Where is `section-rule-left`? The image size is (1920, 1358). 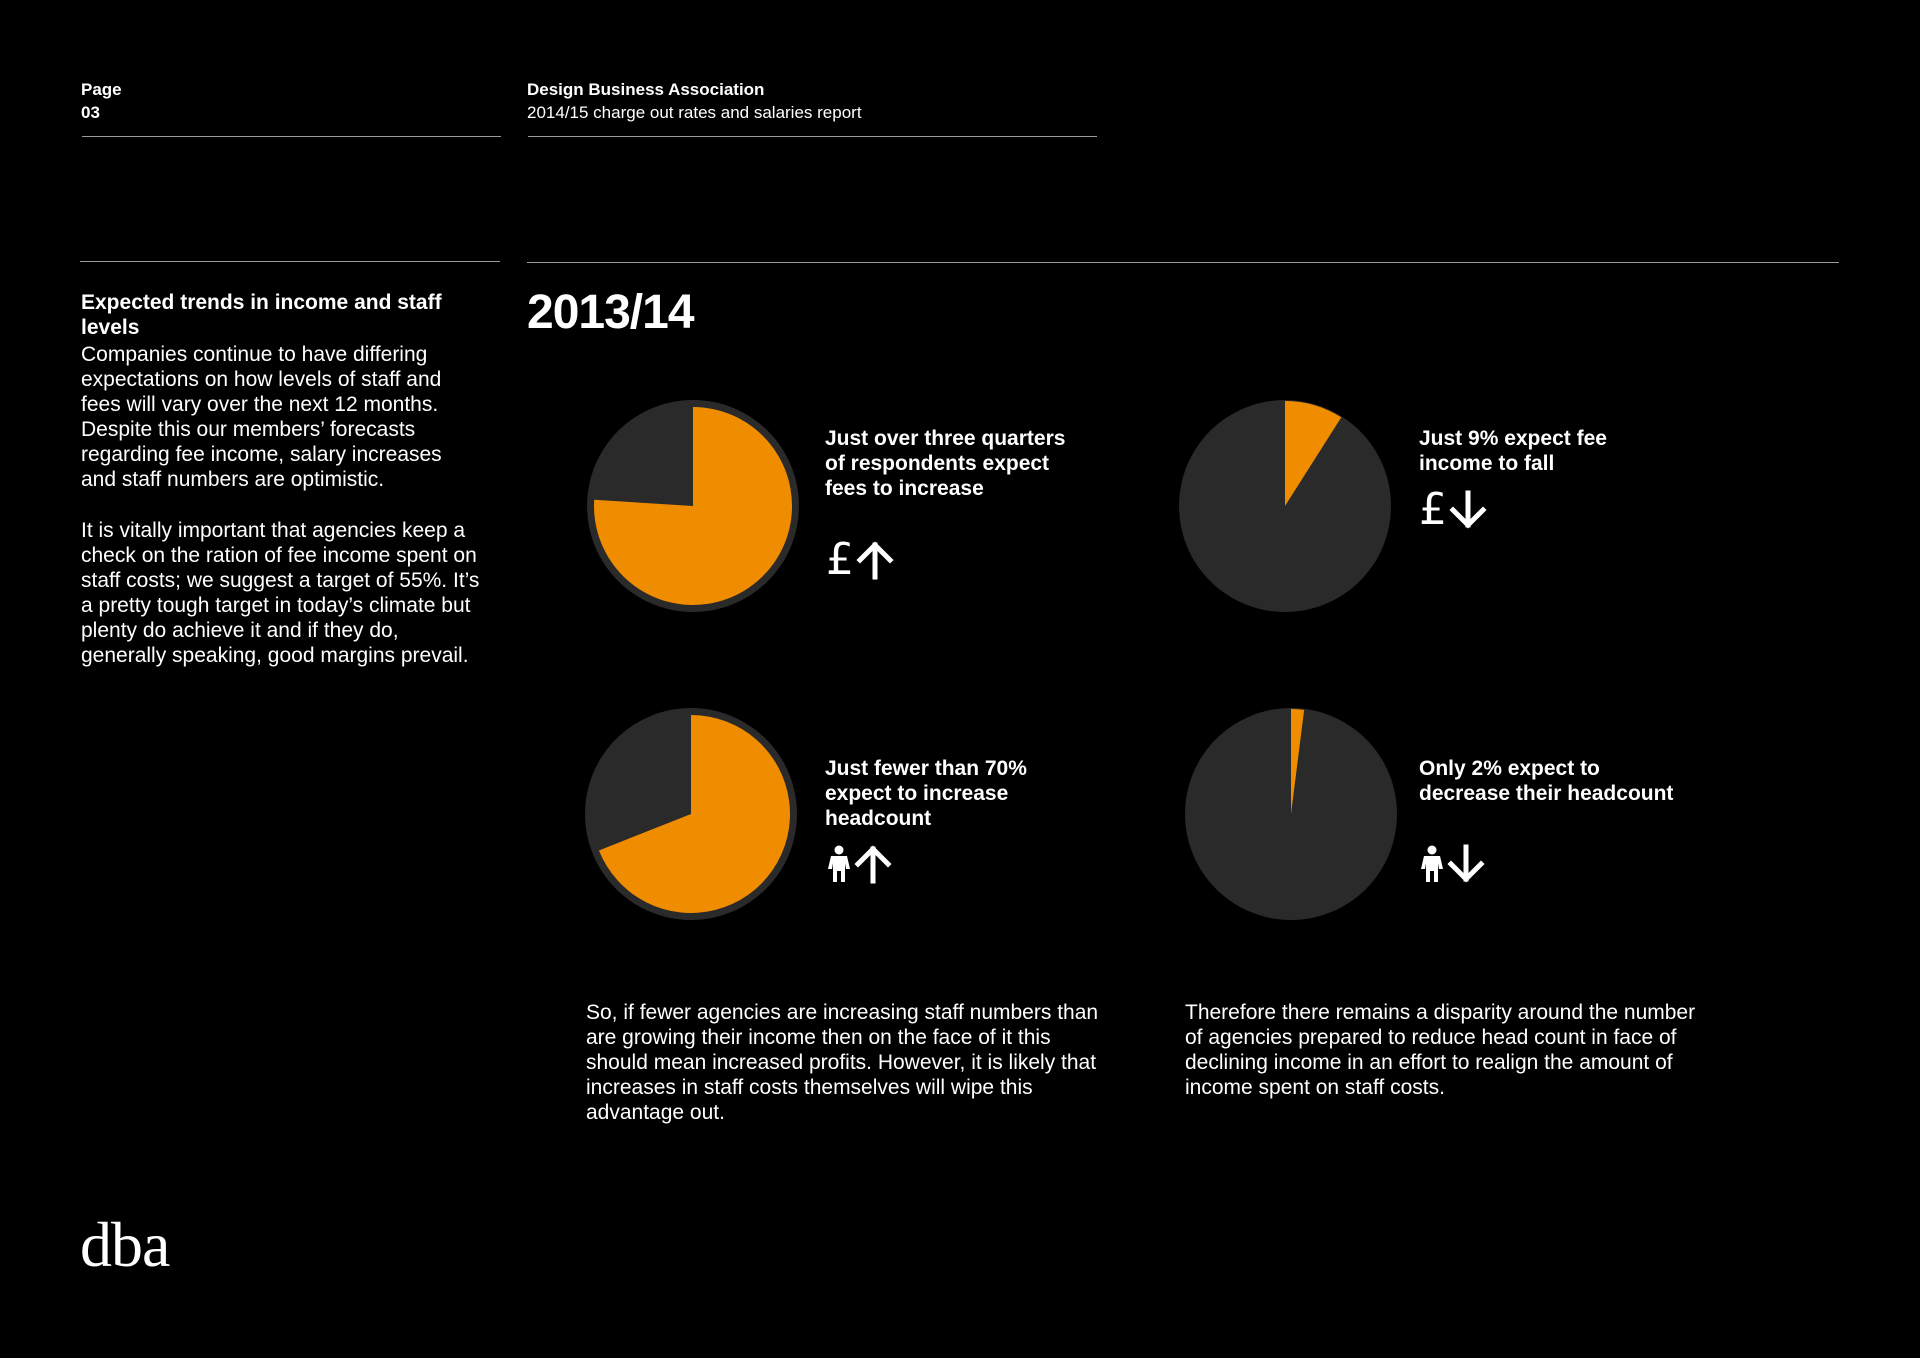 section-rule-left is located at coordinates (290, 261).